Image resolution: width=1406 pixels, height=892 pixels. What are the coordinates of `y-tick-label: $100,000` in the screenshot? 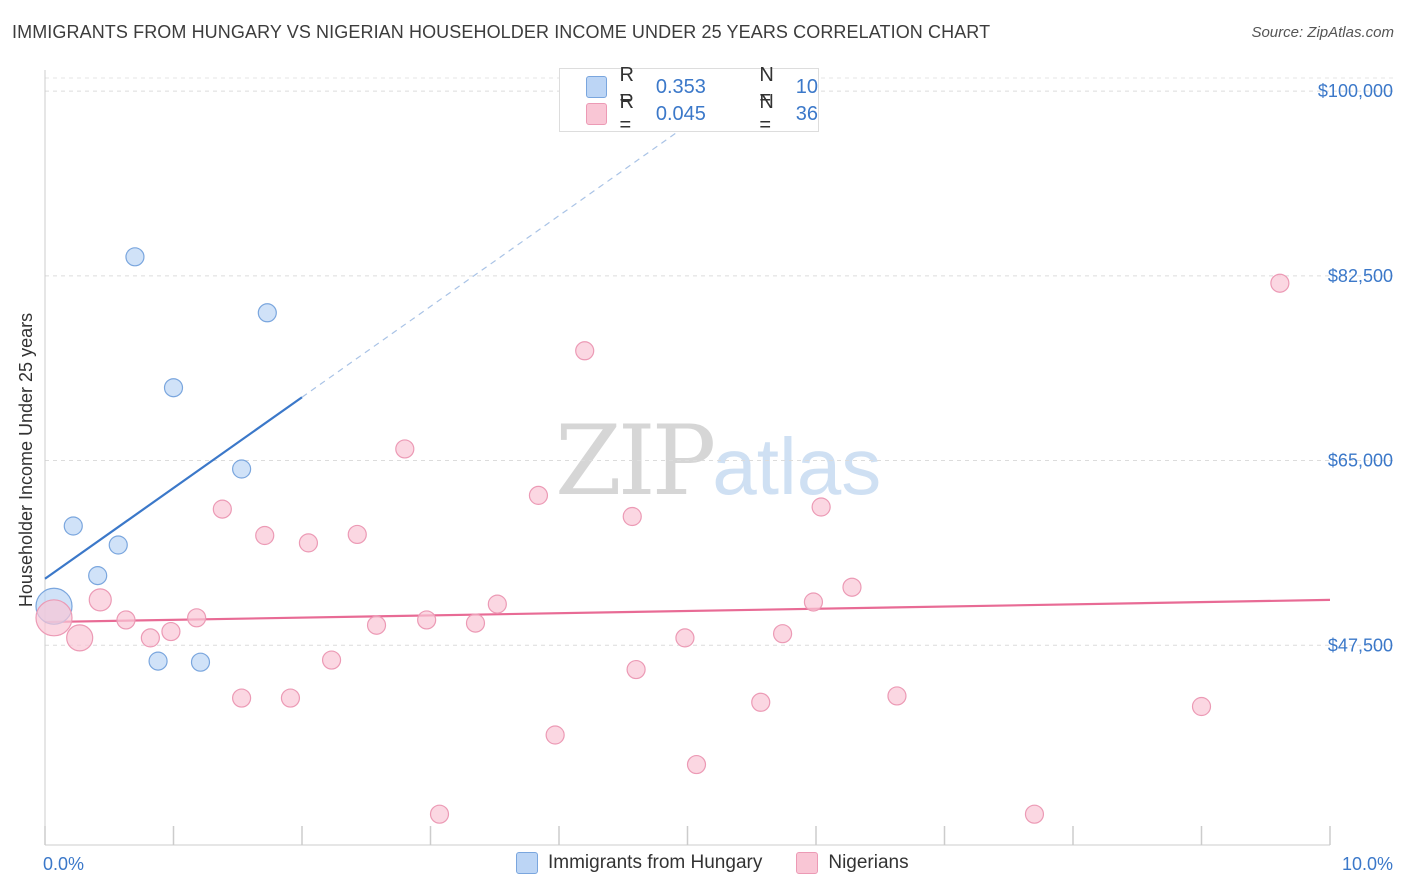 It's located at (1355, 91).